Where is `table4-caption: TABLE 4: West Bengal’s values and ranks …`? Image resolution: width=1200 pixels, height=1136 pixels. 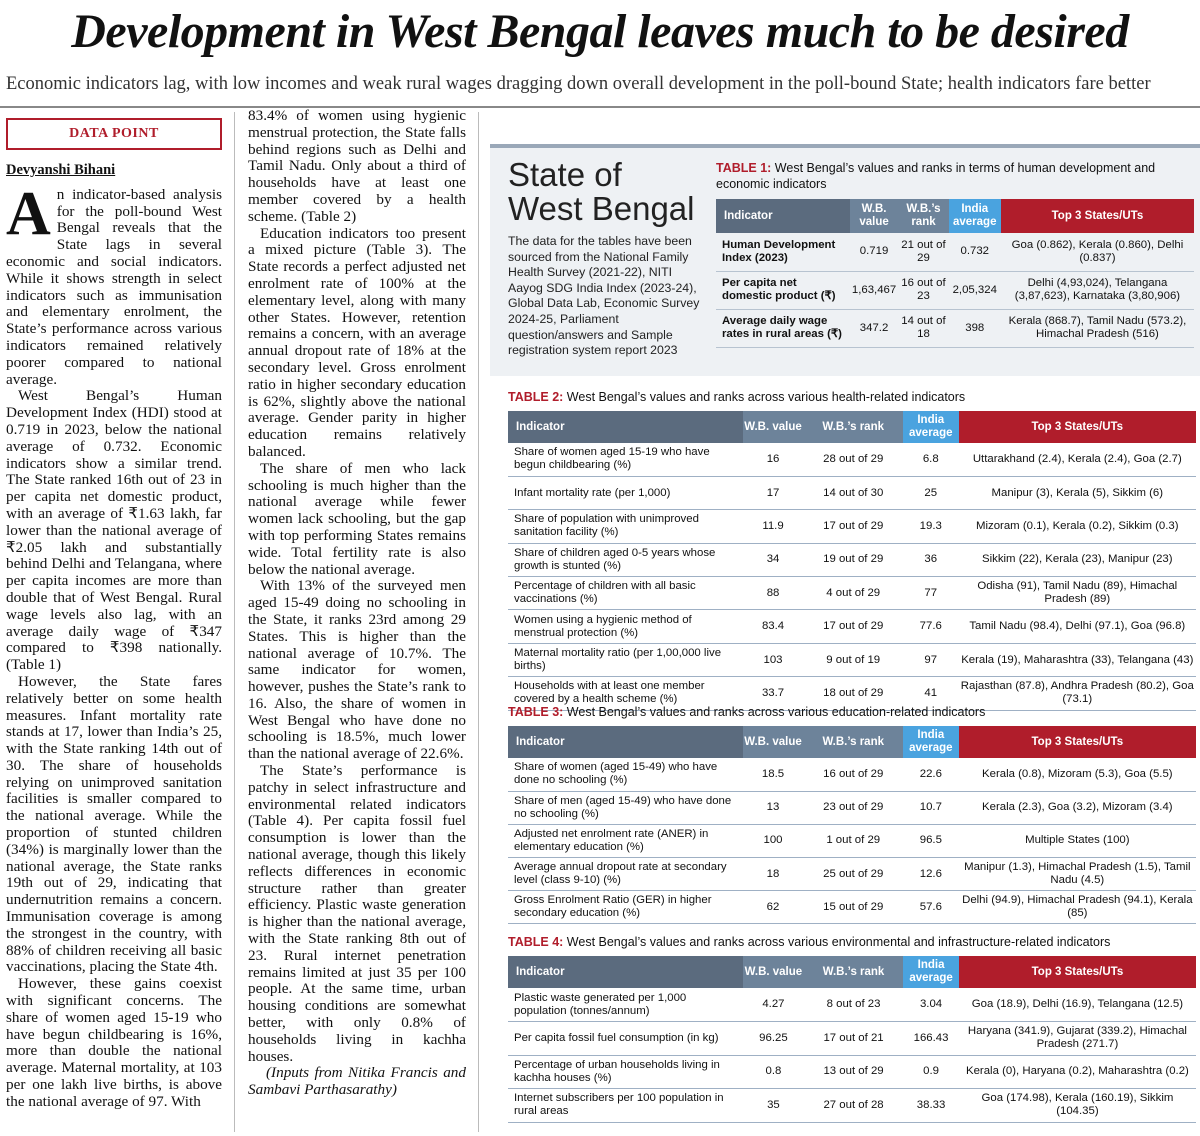 table4-caption: TABLE 4: West Bengal’s values and ranks … is located at coordinates (809, 942).